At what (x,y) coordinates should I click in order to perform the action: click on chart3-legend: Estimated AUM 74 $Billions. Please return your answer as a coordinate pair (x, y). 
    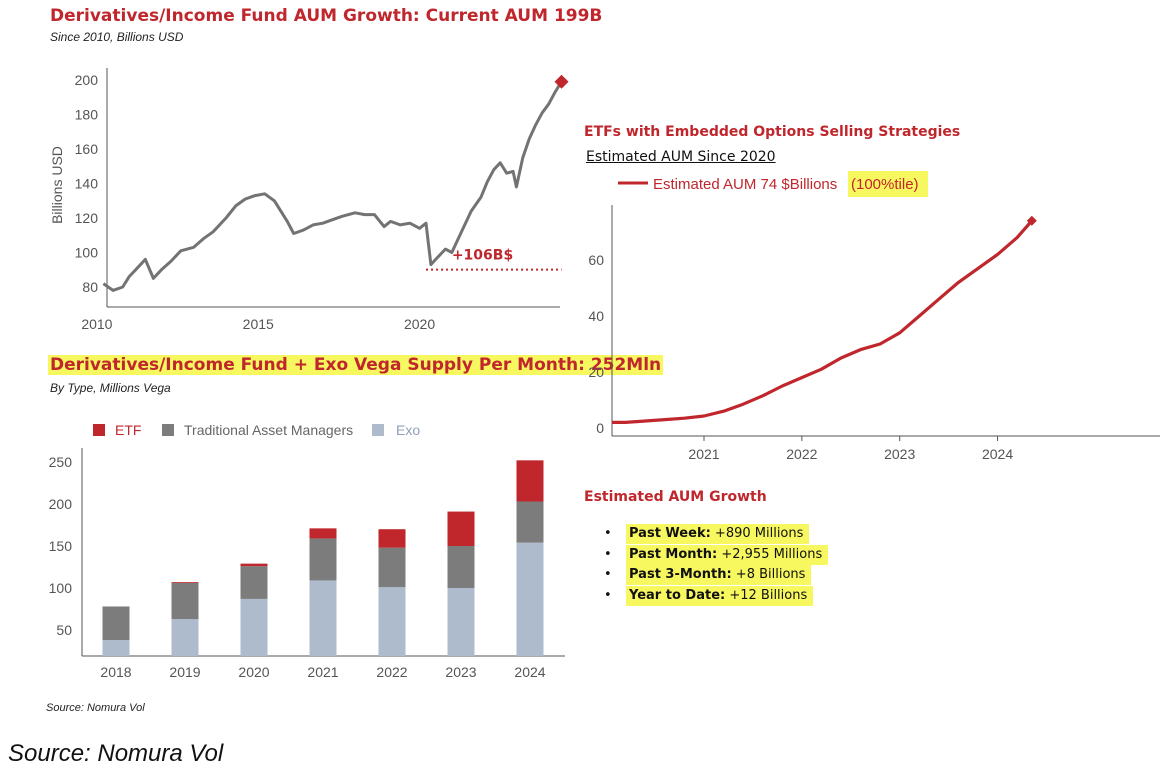
    Looking at the image, I should click on (727, 184).